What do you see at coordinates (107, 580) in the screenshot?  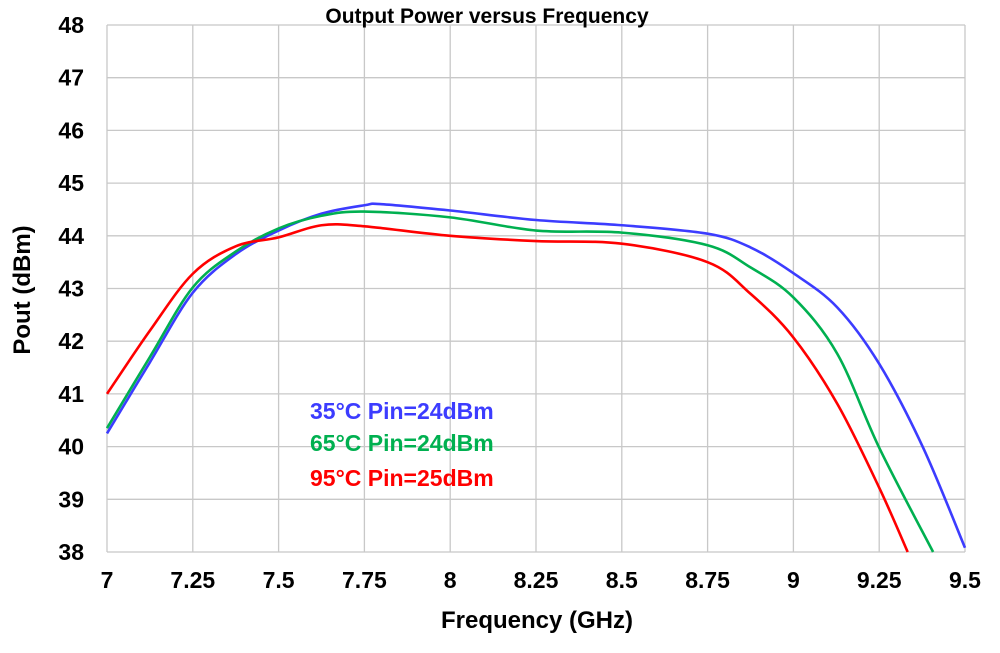 I see `x-tick-label: 7` at bounding box center [107, 580].